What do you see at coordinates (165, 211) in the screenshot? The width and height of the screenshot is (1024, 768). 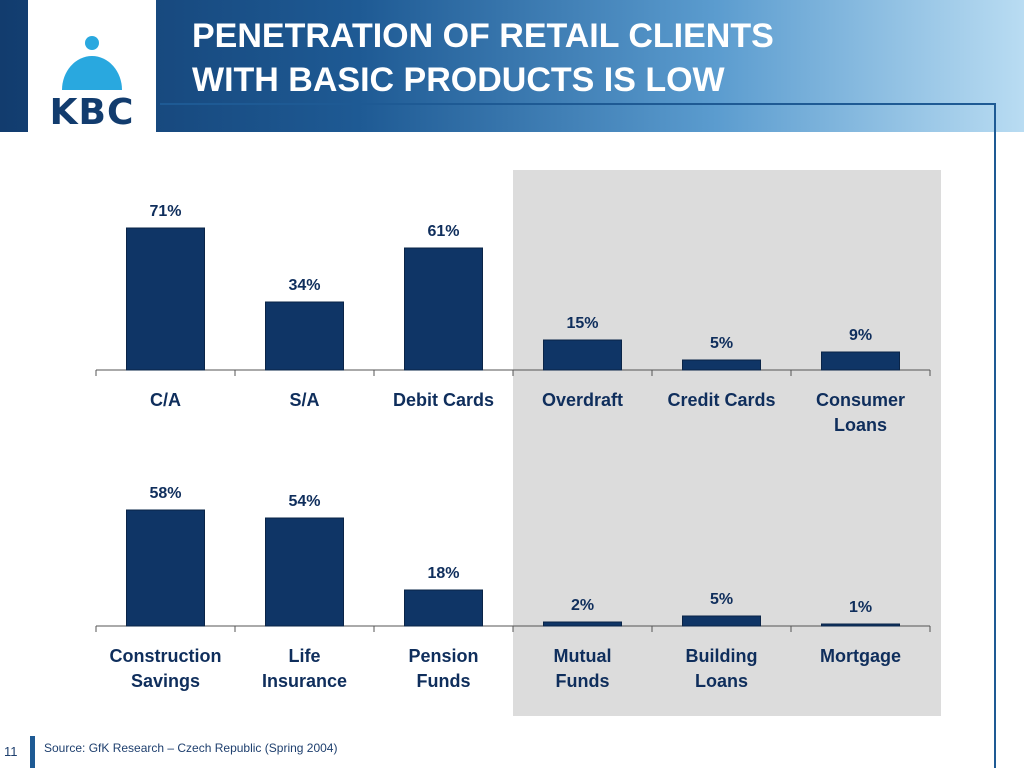 I see `chart-1-data-label: 71%` at bounding box center [165, 211].